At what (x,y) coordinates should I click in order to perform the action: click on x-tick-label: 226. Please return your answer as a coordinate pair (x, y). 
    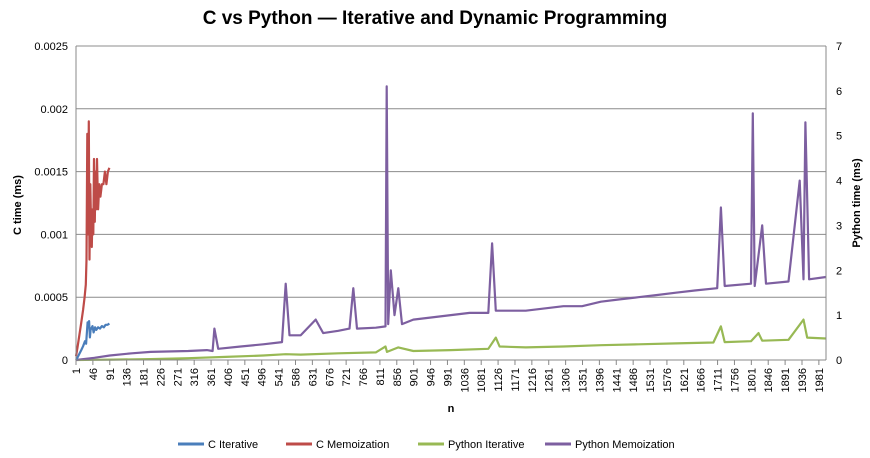
    Looking at the image, I should click on (161, 377).